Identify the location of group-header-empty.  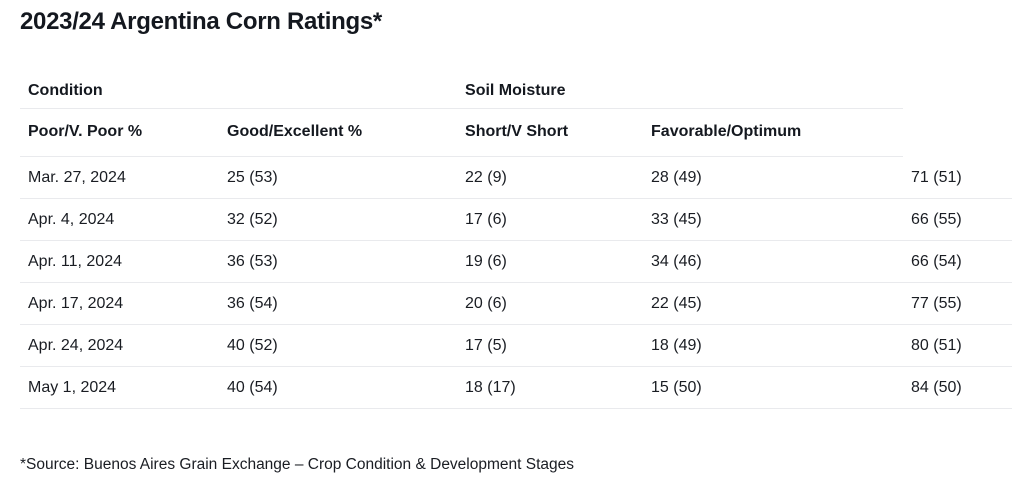
(957, 92).